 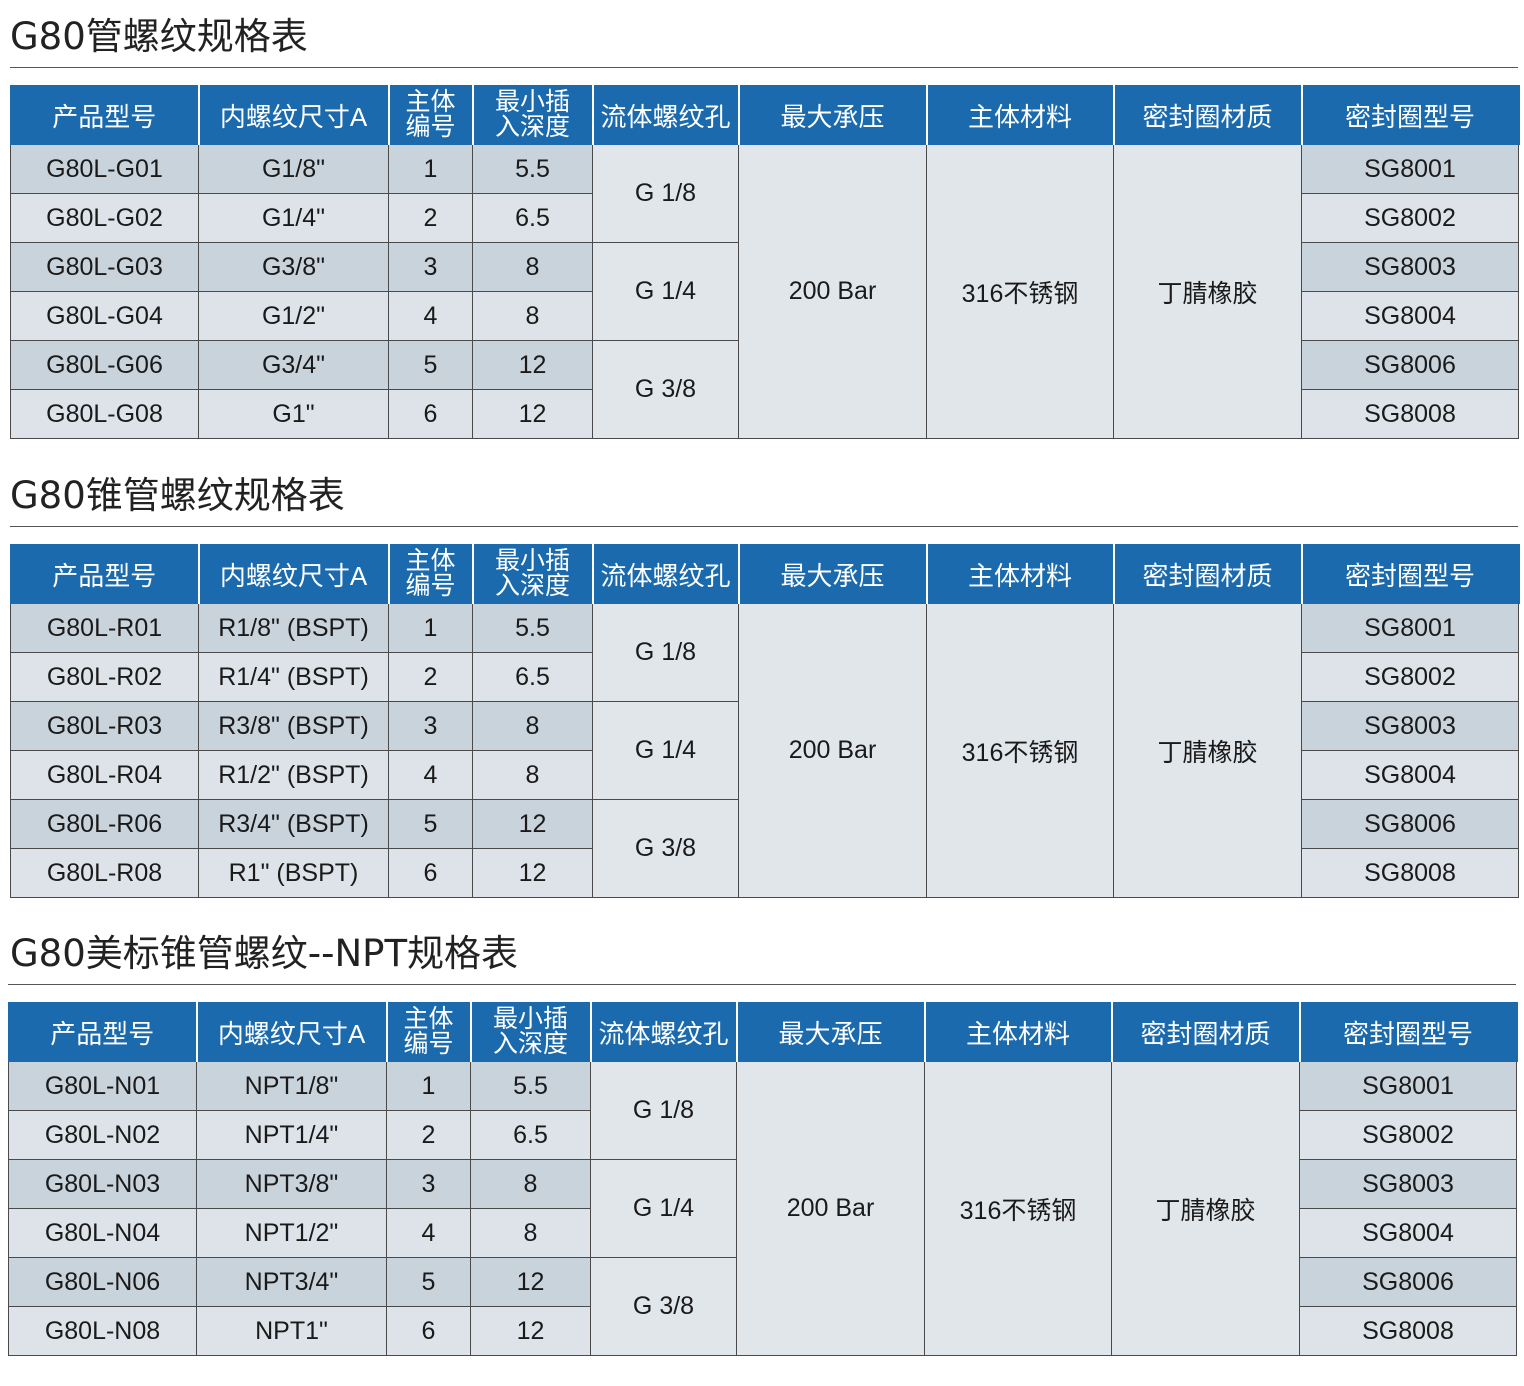 I want to click on cell-depth: 6.5, so click(x=530, y=1135).